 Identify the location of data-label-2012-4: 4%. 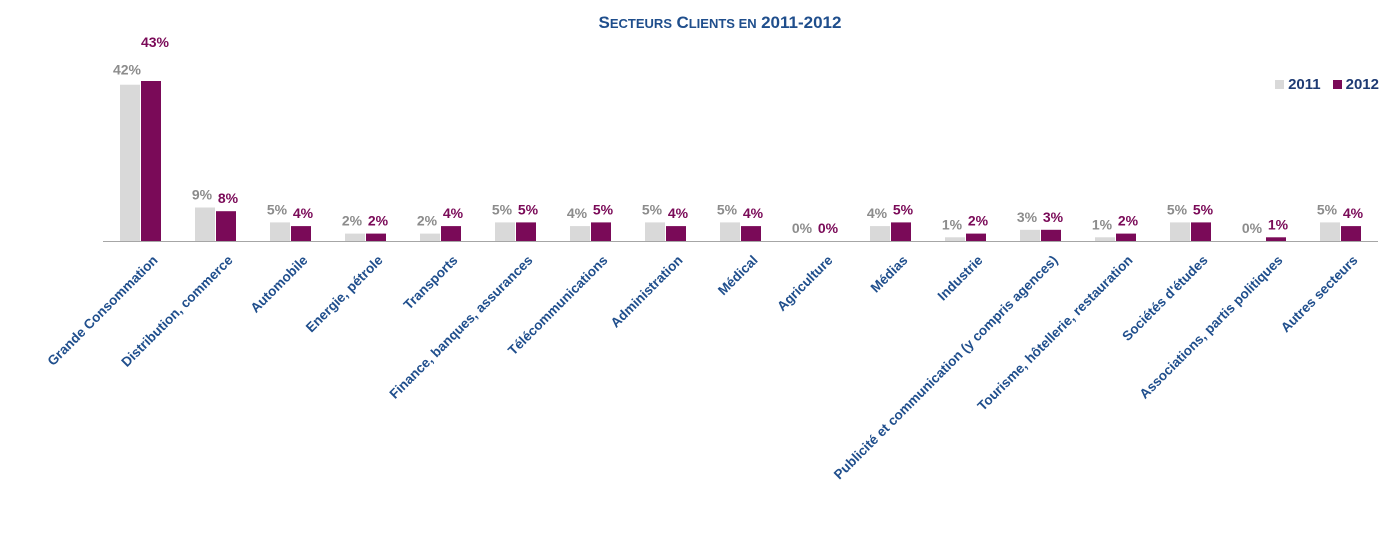
(453, 213).